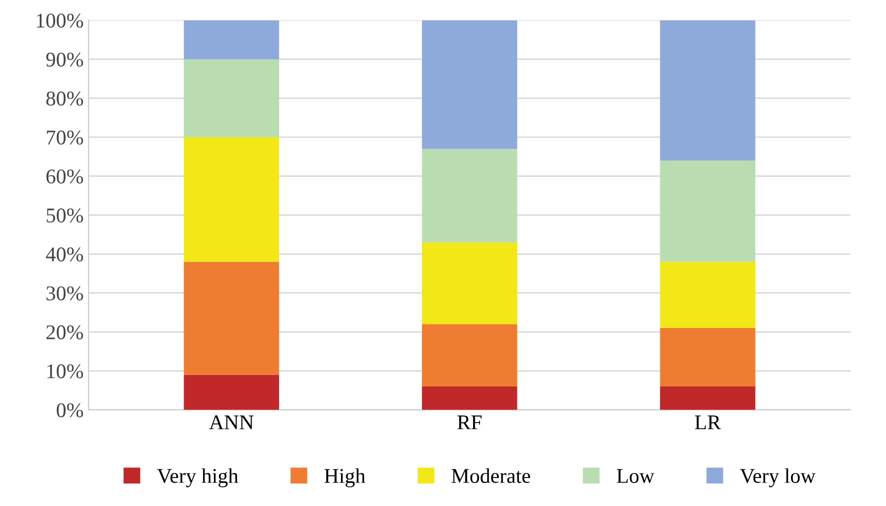 The image size is (886, 506). I want to click on x-tick-label: LR, so click(707, 423).